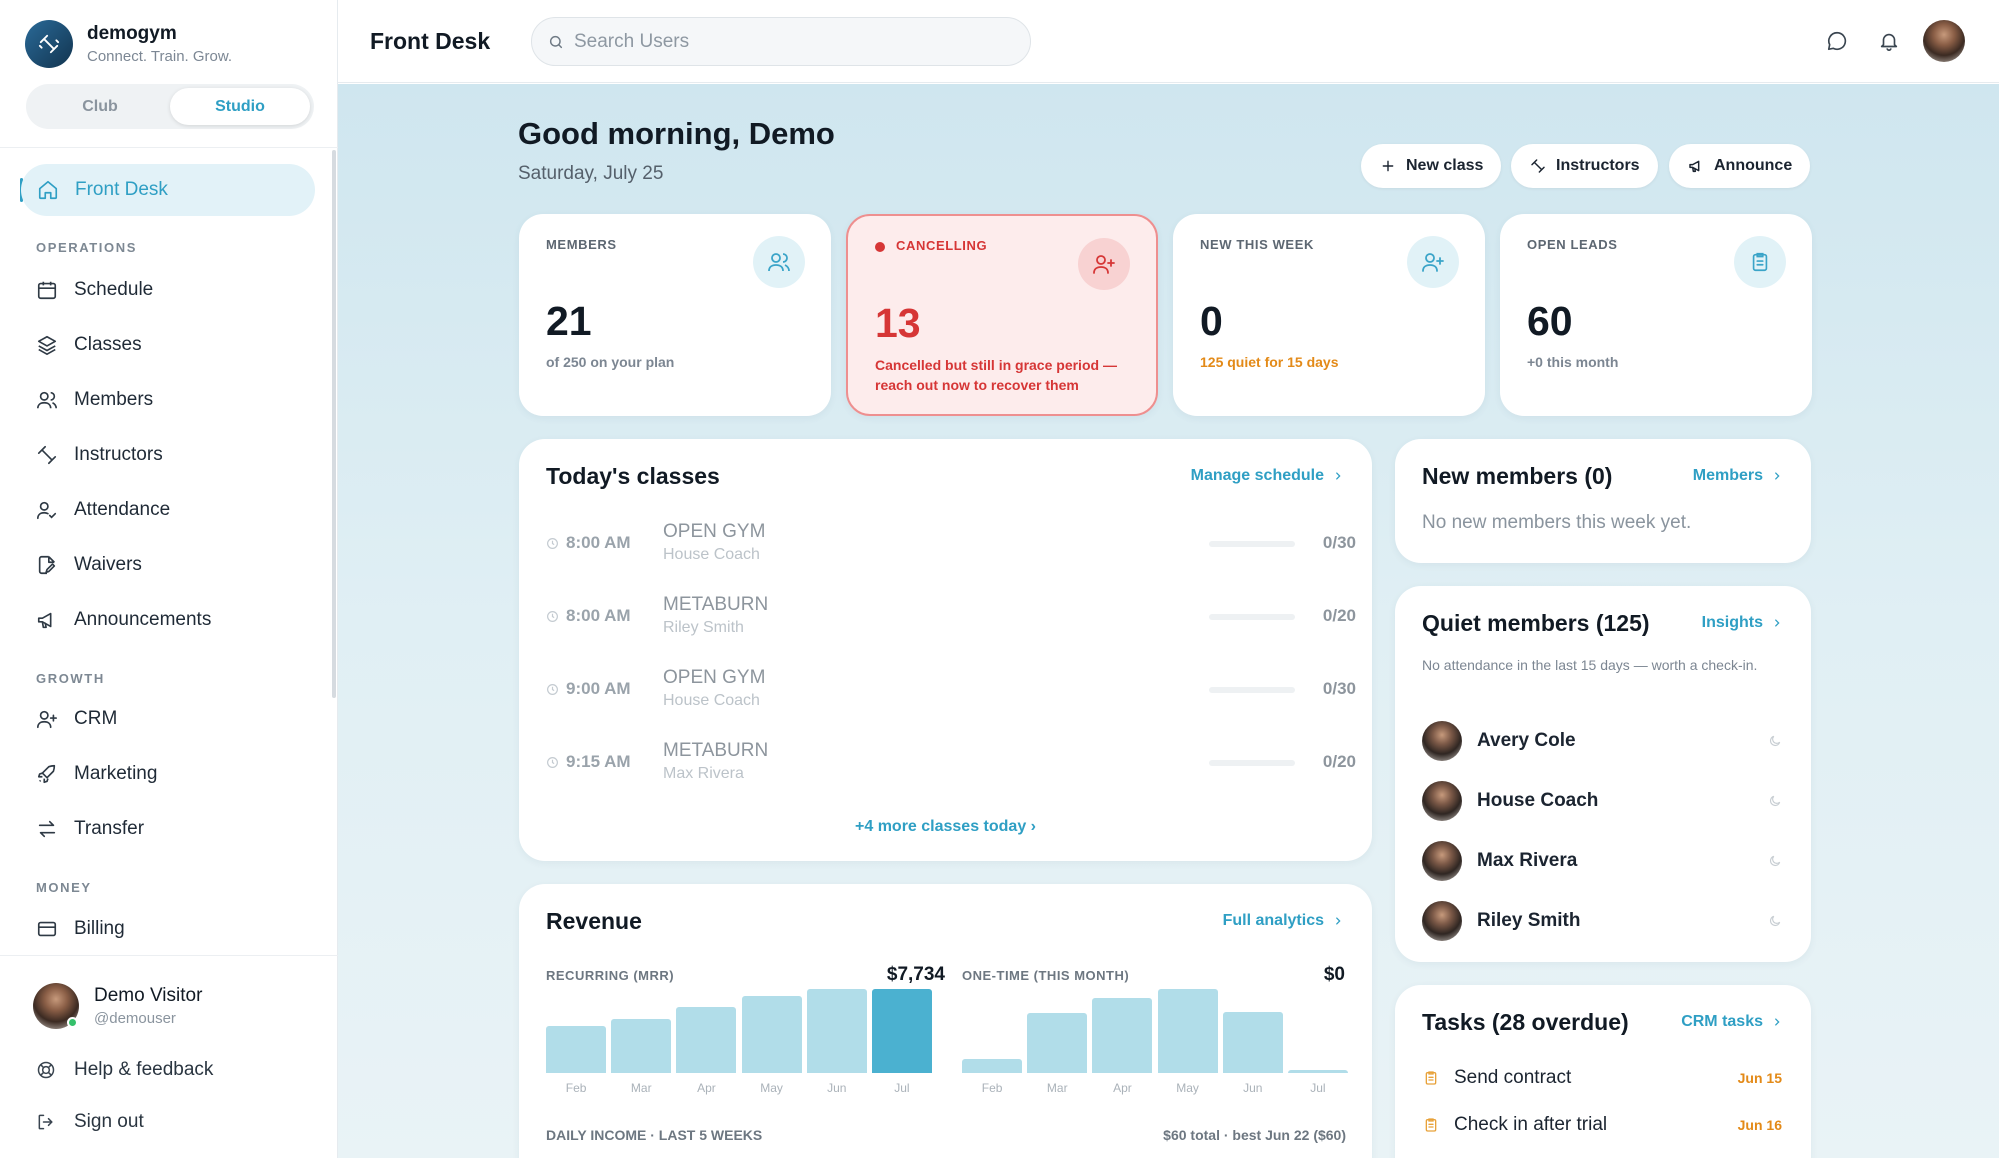 This screenshot has width=1999, height=1158. What do you see at coordinates (88, 565) in the screenshot?
I see `sidebar-item-waivers: Waivers` at bounding box center [88, 565].